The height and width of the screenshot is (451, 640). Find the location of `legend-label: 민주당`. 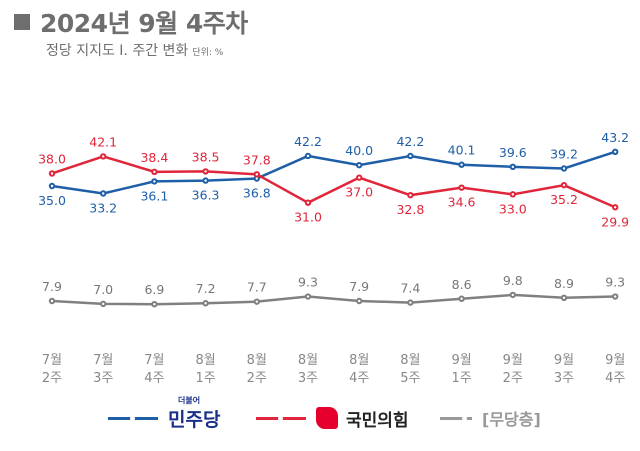

legend-label: 민주당 is located at coordinates (194, 419).